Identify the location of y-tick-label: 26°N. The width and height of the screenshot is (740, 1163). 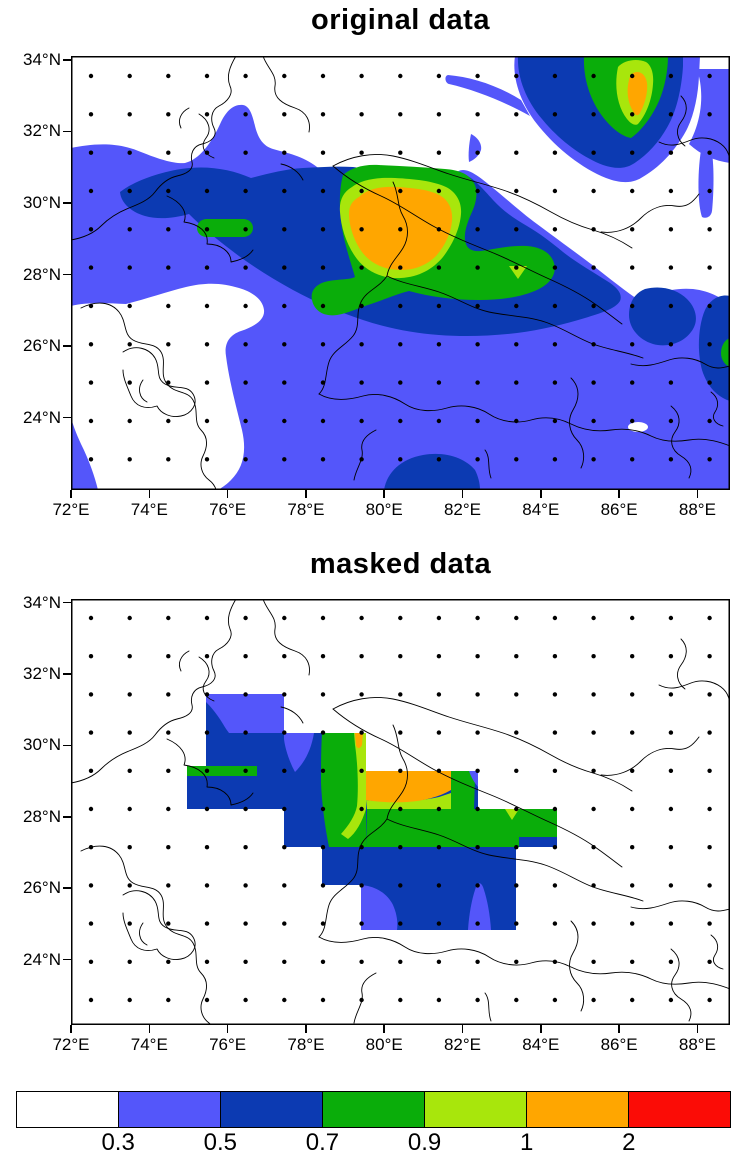
(42, 888).